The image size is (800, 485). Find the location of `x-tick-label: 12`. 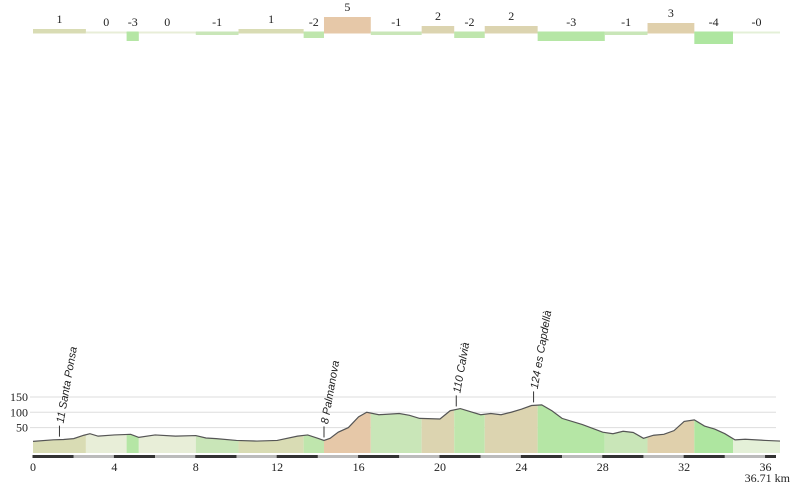

x-tick-label: 12 is located at coordinates (277, 467).